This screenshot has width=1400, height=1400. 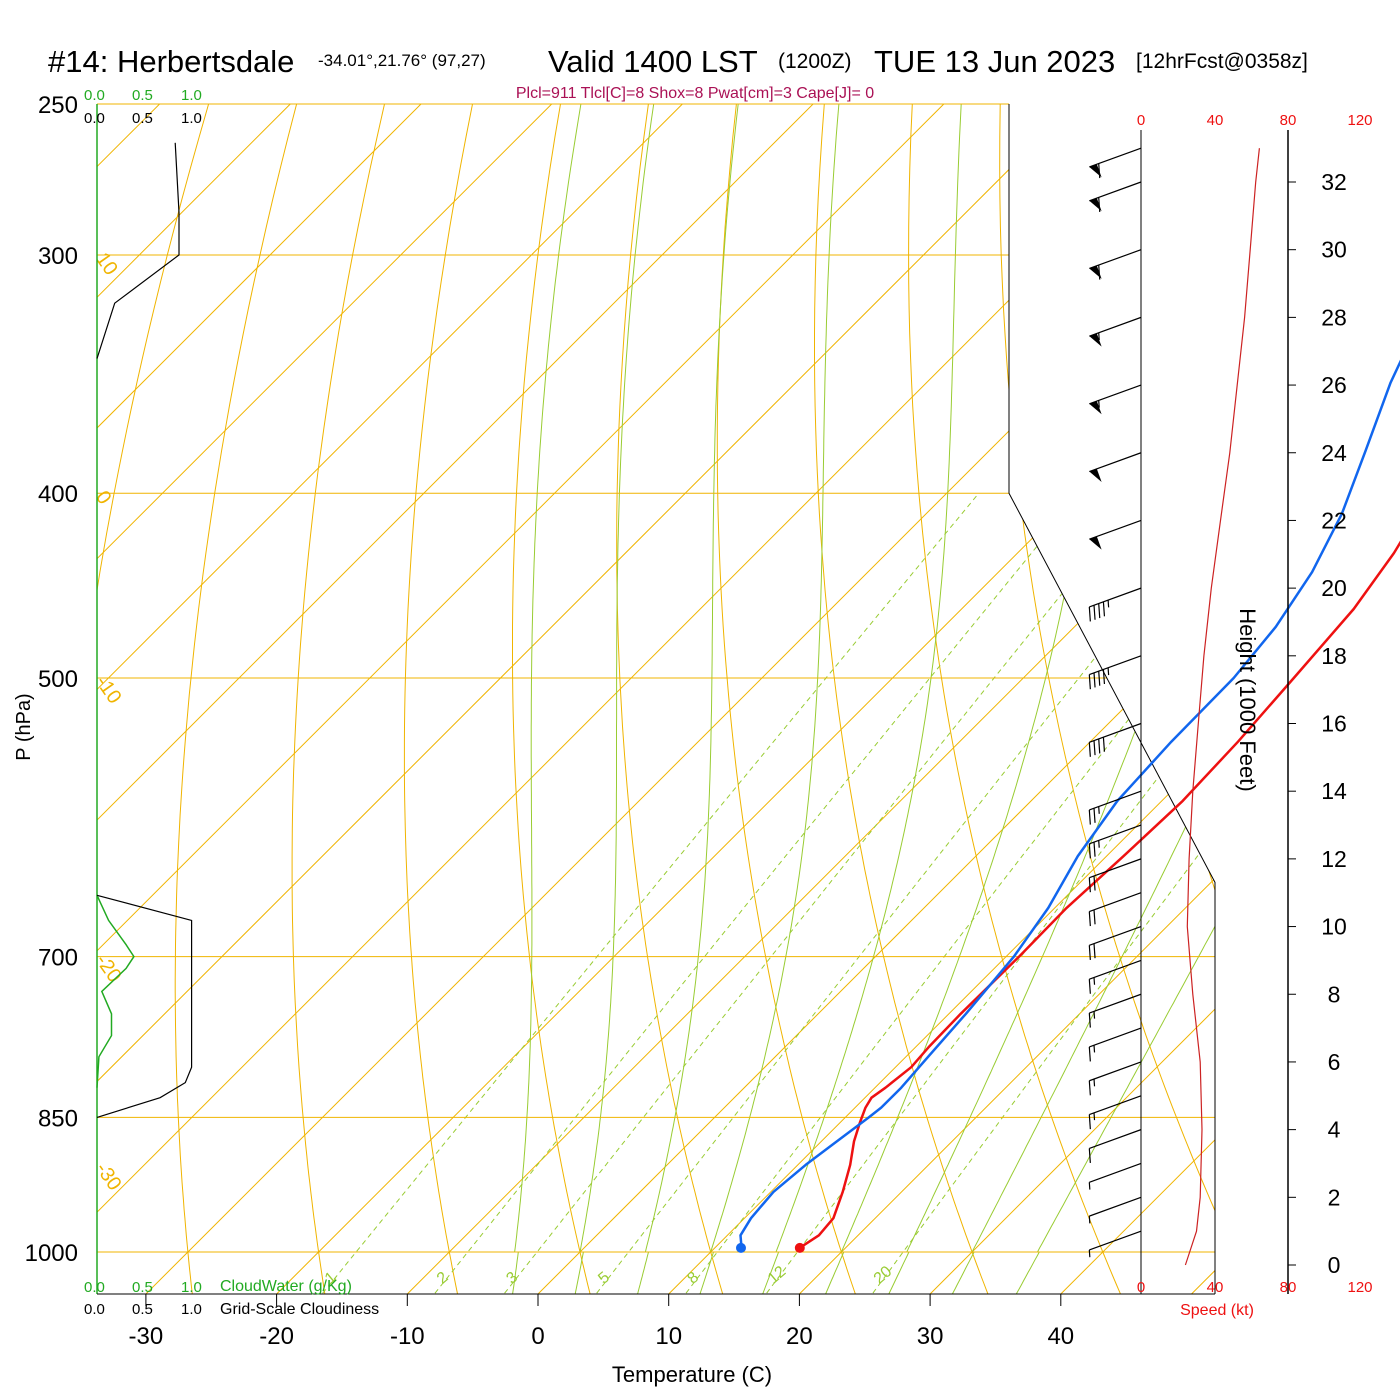 I want to click on isotherm-label: -20, so click(x=108, y=968).